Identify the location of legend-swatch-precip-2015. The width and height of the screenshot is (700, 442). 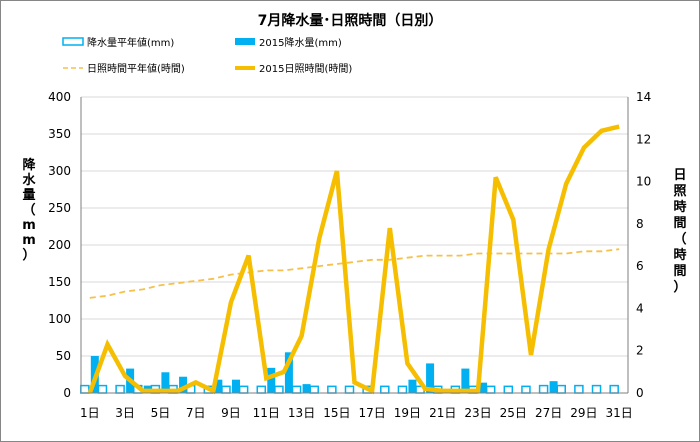
(245, 41).